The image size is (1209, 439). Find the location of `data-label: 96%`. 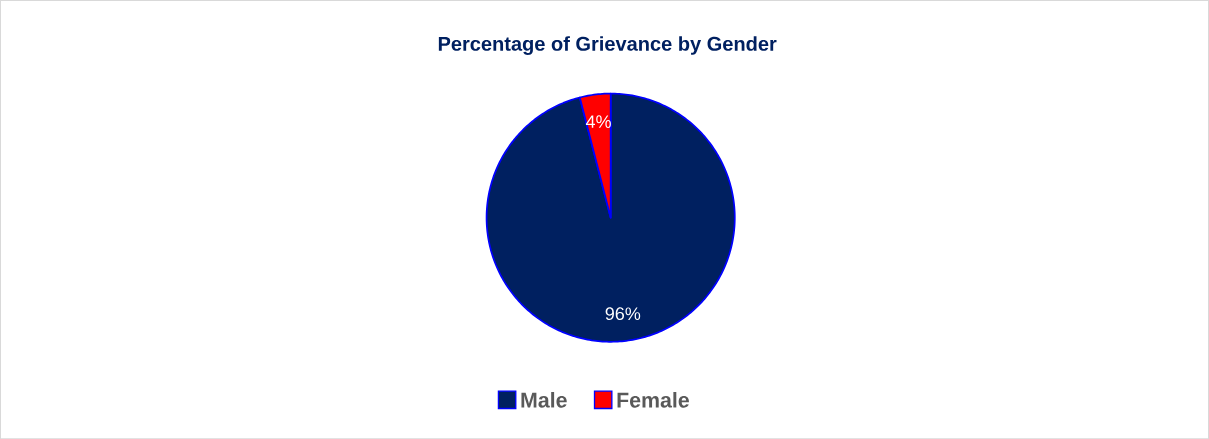

data-label: 96% is located at coordinates (623, 313).